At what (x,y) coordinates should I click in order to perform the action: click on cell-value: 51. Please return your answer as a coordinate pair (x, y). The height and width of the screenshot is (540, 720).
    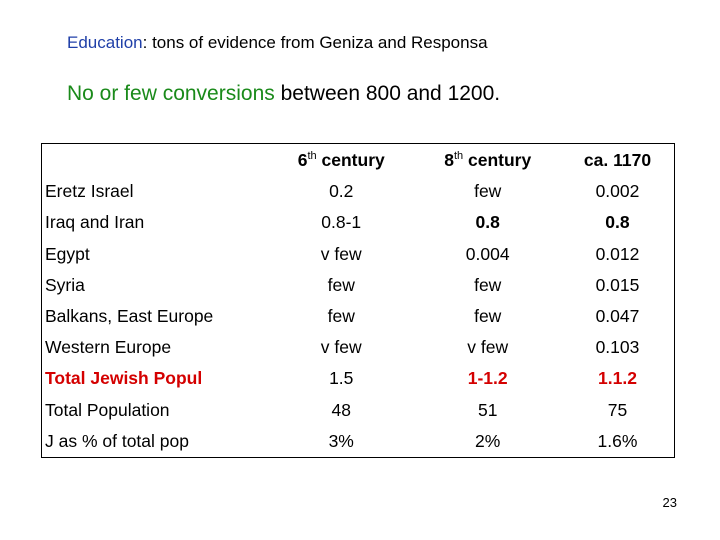
    Looking at the image, I should click on (487, 409).